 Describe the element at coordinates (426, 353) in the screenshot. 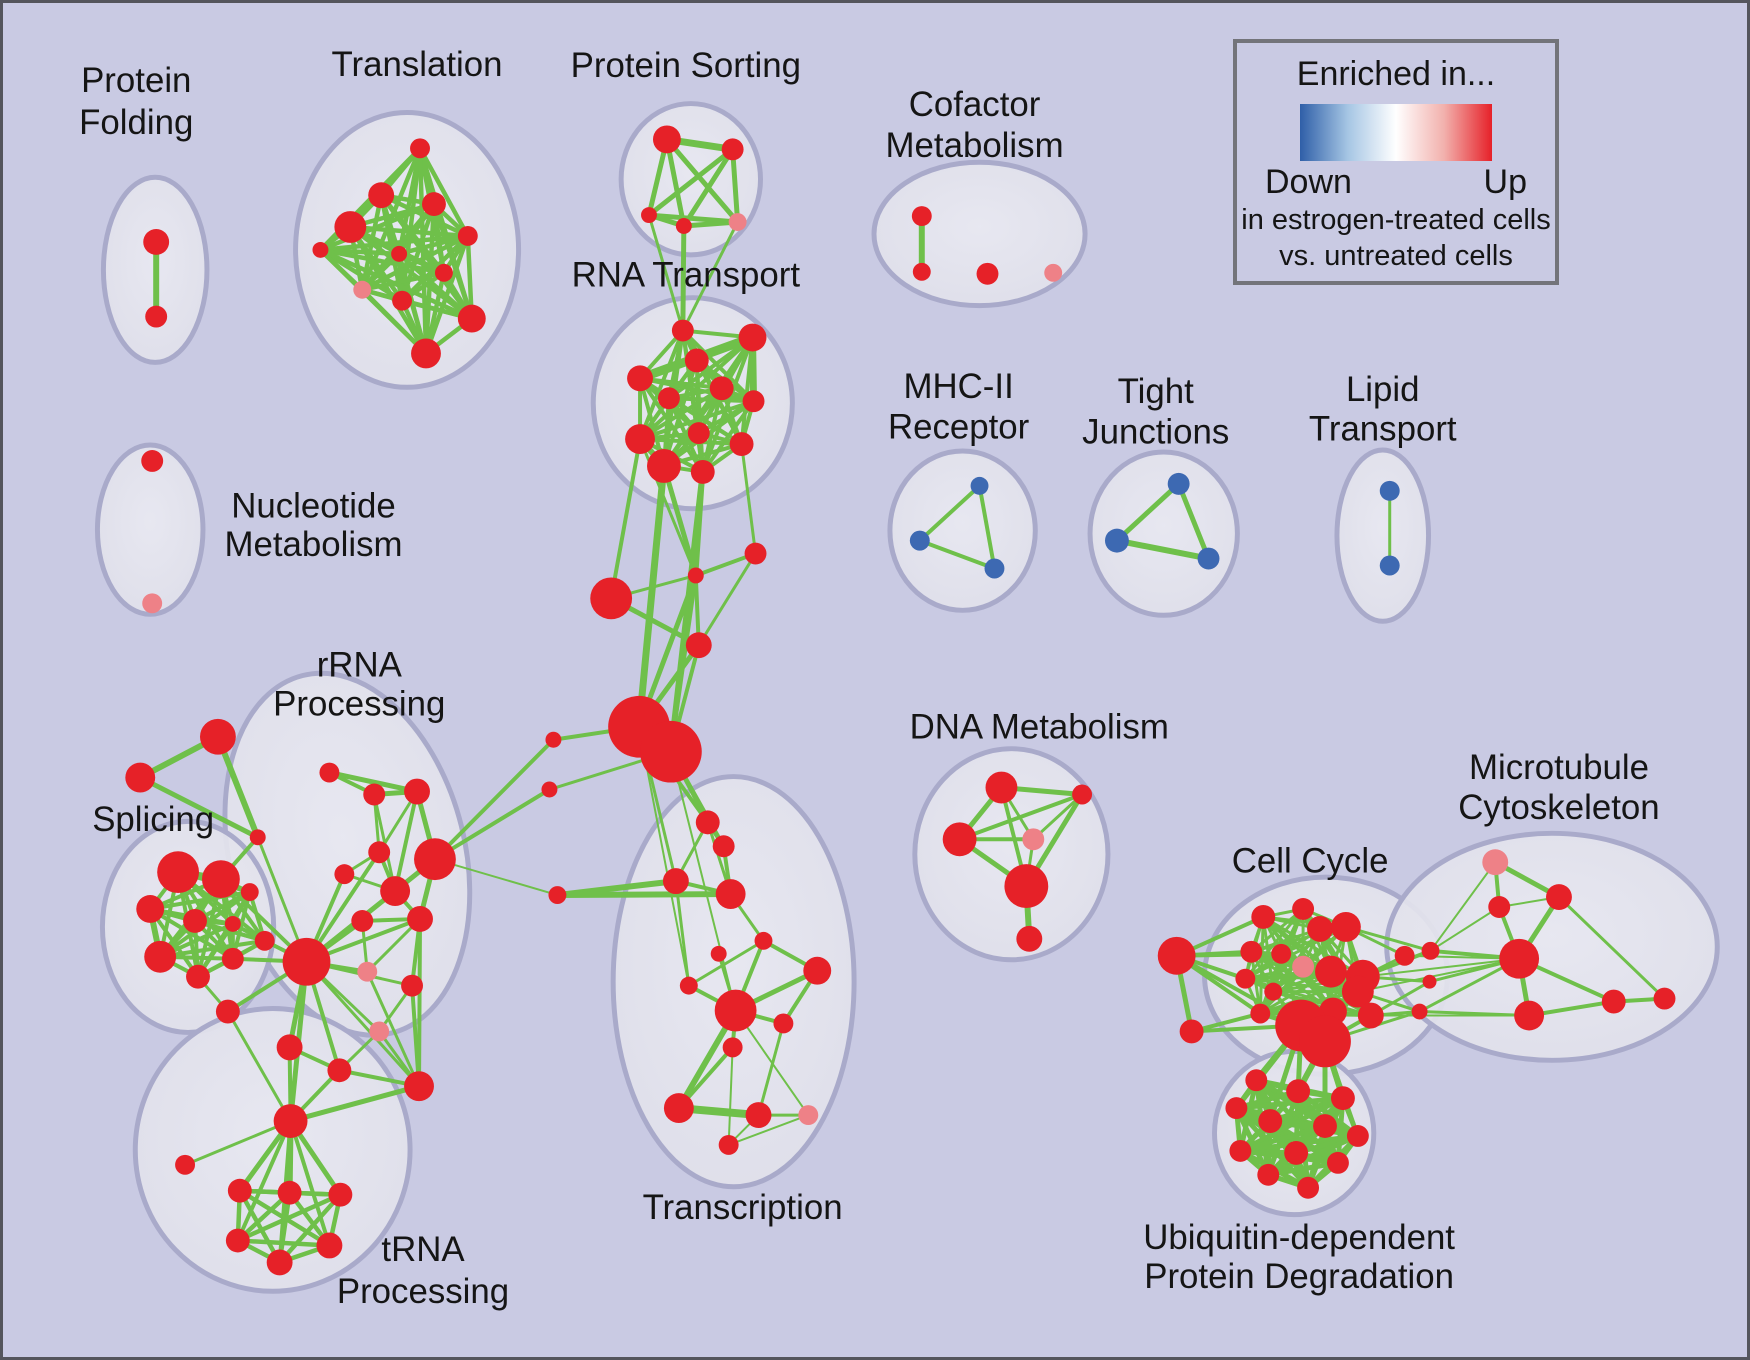

I see `network-node-t11` at that location.